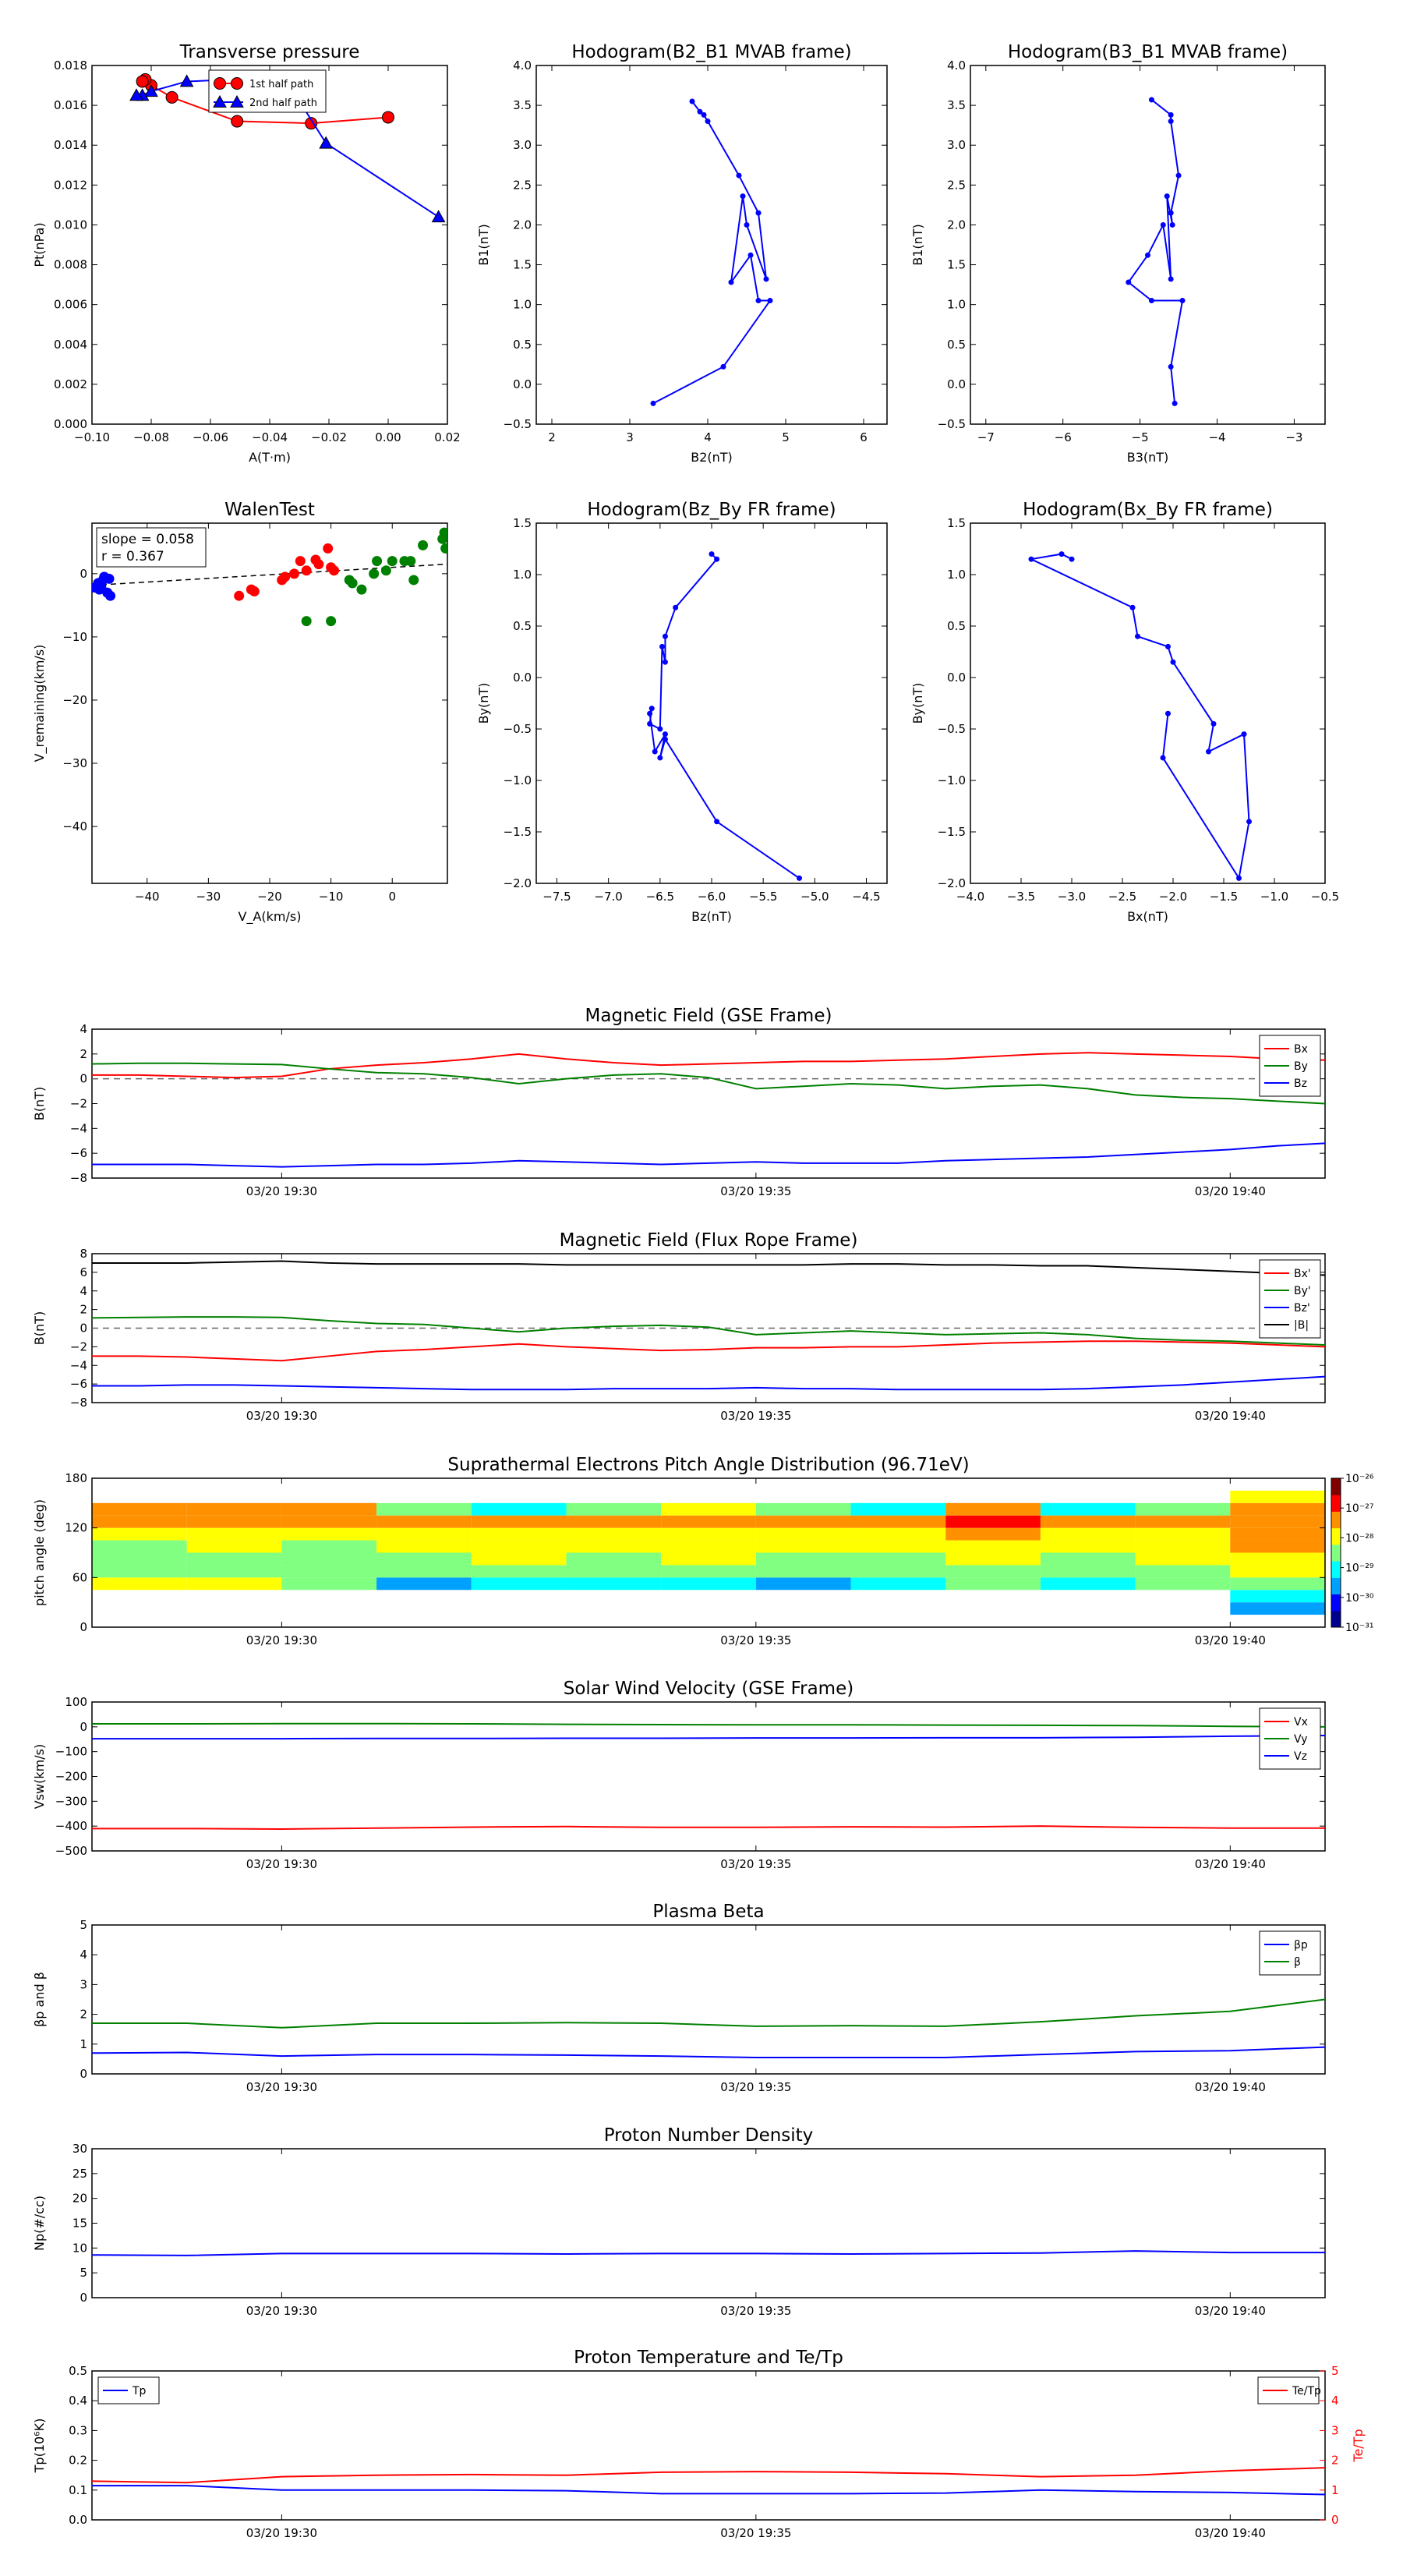  What do you see at coordinates (70, 105) in the screenshot?
I see `y-tick-label: 0.016` at bounding box center [70, 105].